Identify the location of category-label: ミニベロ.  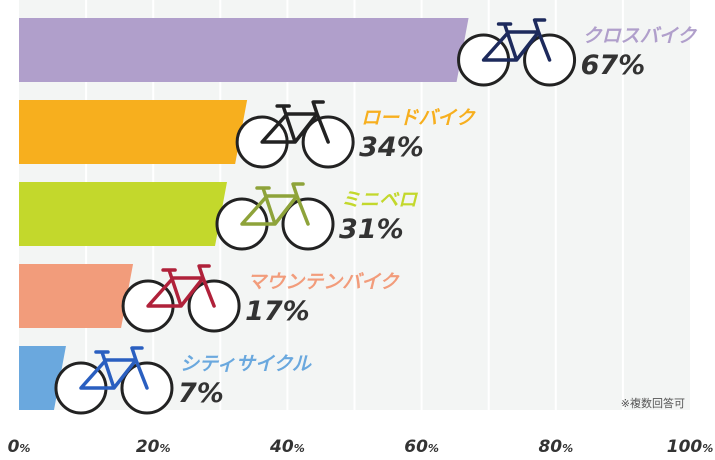
(380, 200).